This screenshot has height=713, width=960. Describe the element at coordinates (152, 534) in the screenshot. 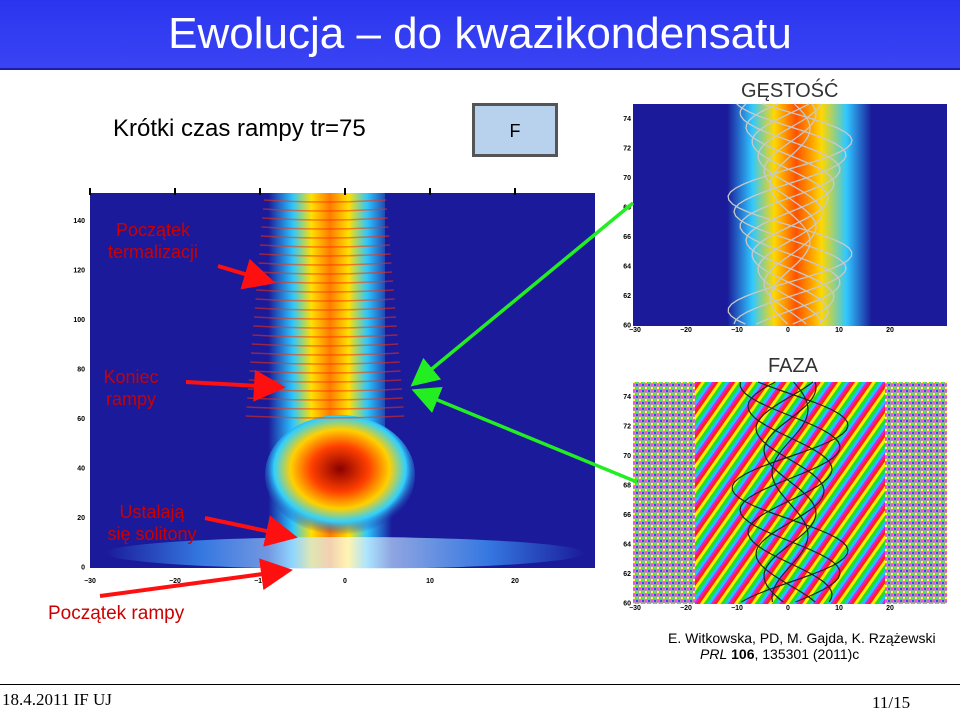

I see `solitons-line2: się solitony` at that location.